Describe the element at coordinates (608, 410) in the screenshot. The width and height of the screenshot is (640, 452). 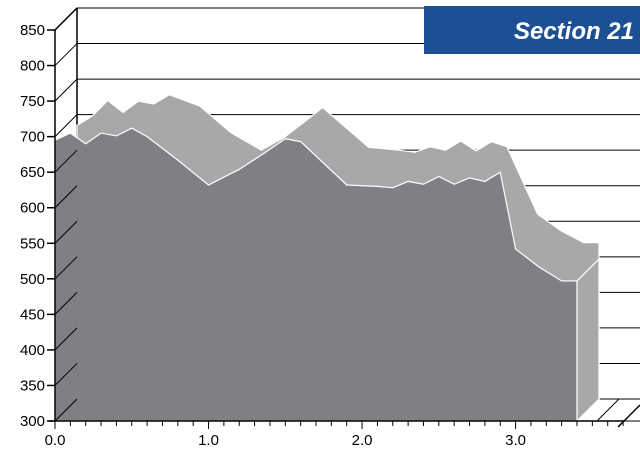
I see `floor-diagonal` at that location.